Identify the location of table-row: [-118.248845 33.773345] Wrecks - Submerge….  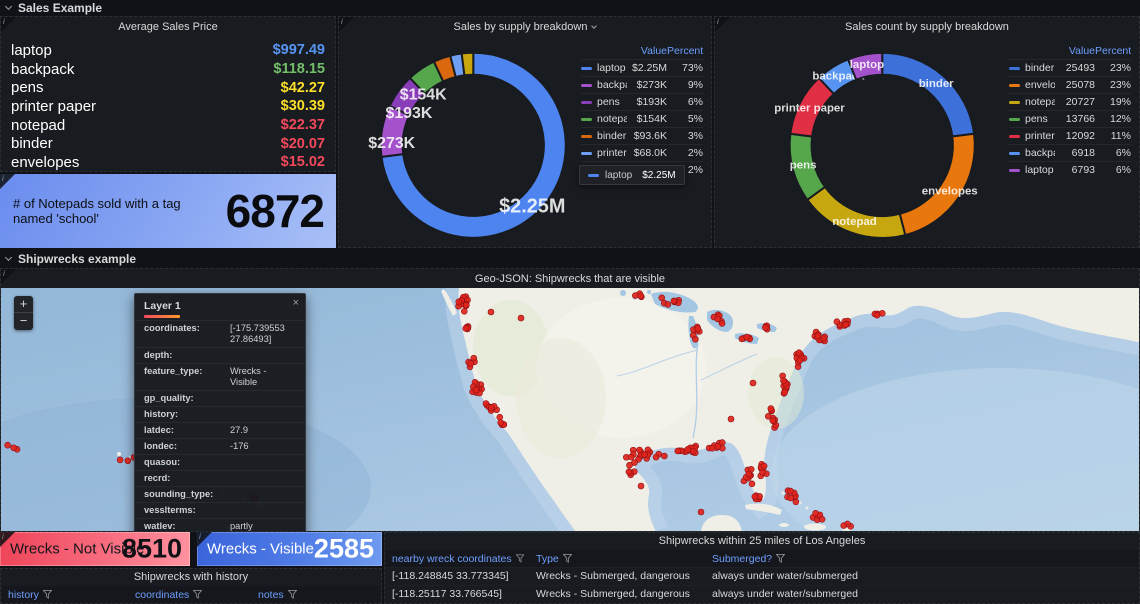
(762, 576).